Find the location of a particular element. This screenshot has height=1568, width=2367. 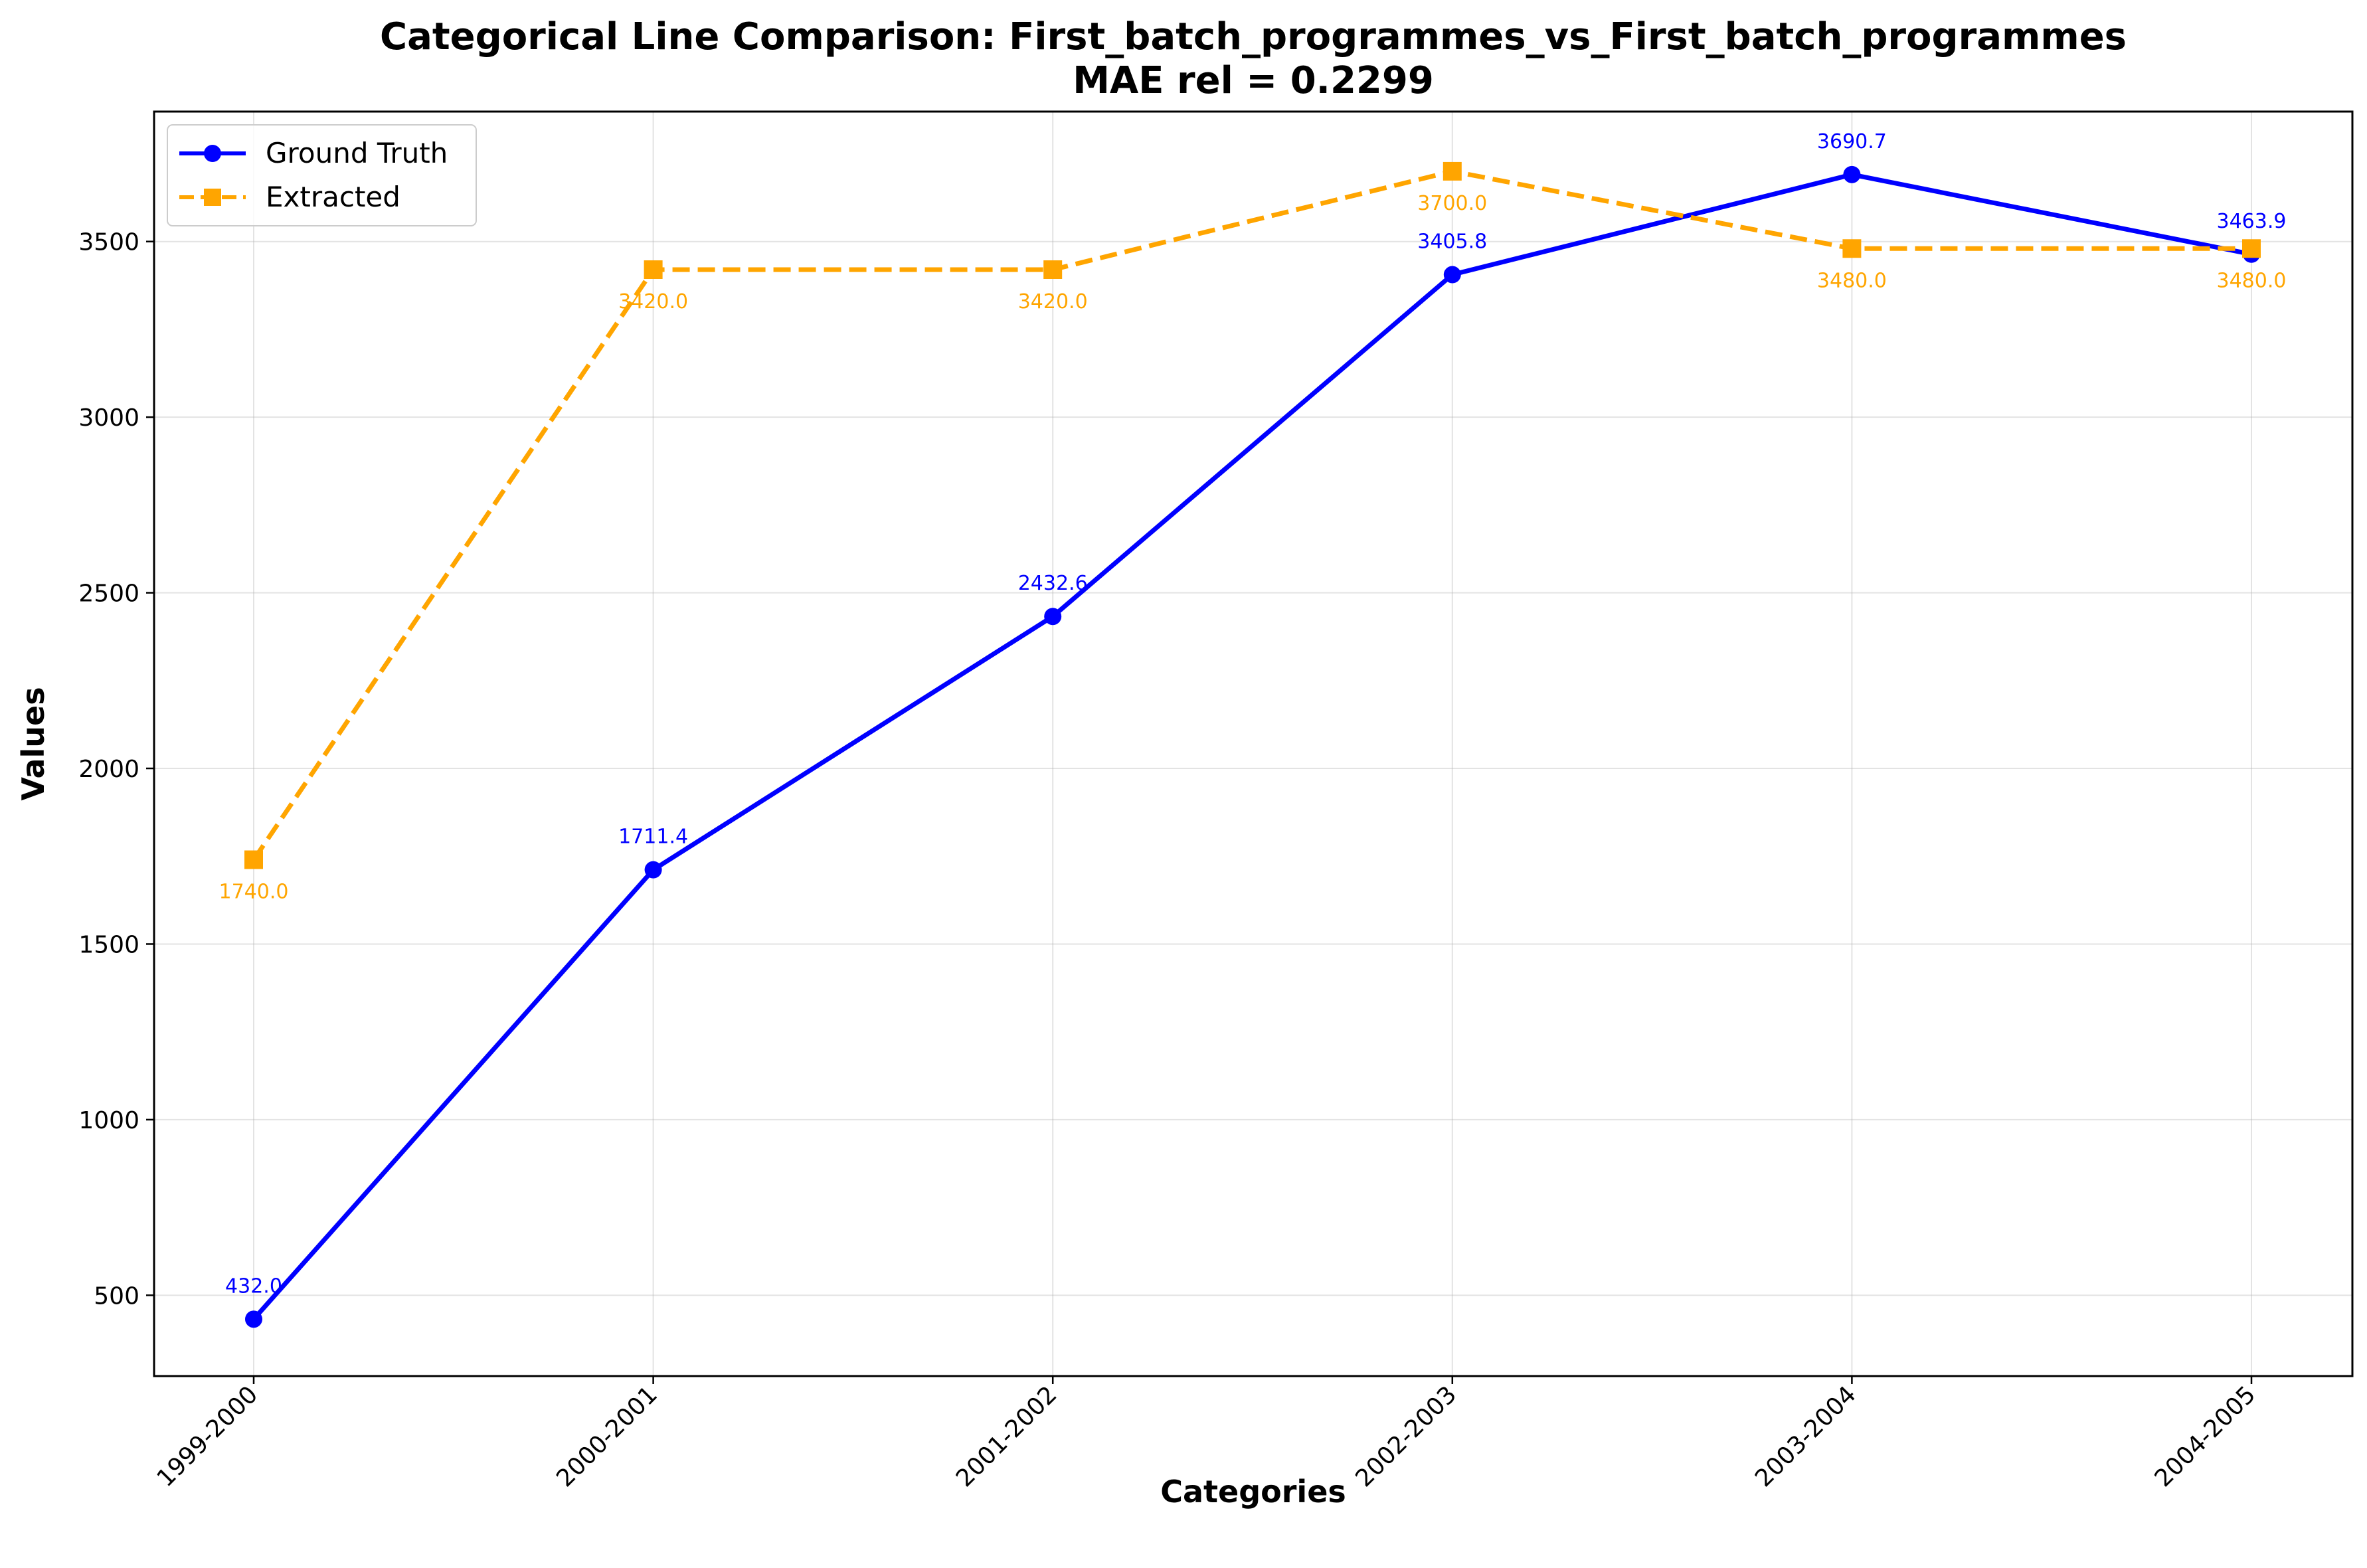

data-label-ground-truth: 2432.6 is located at coordinates (1053, 583).